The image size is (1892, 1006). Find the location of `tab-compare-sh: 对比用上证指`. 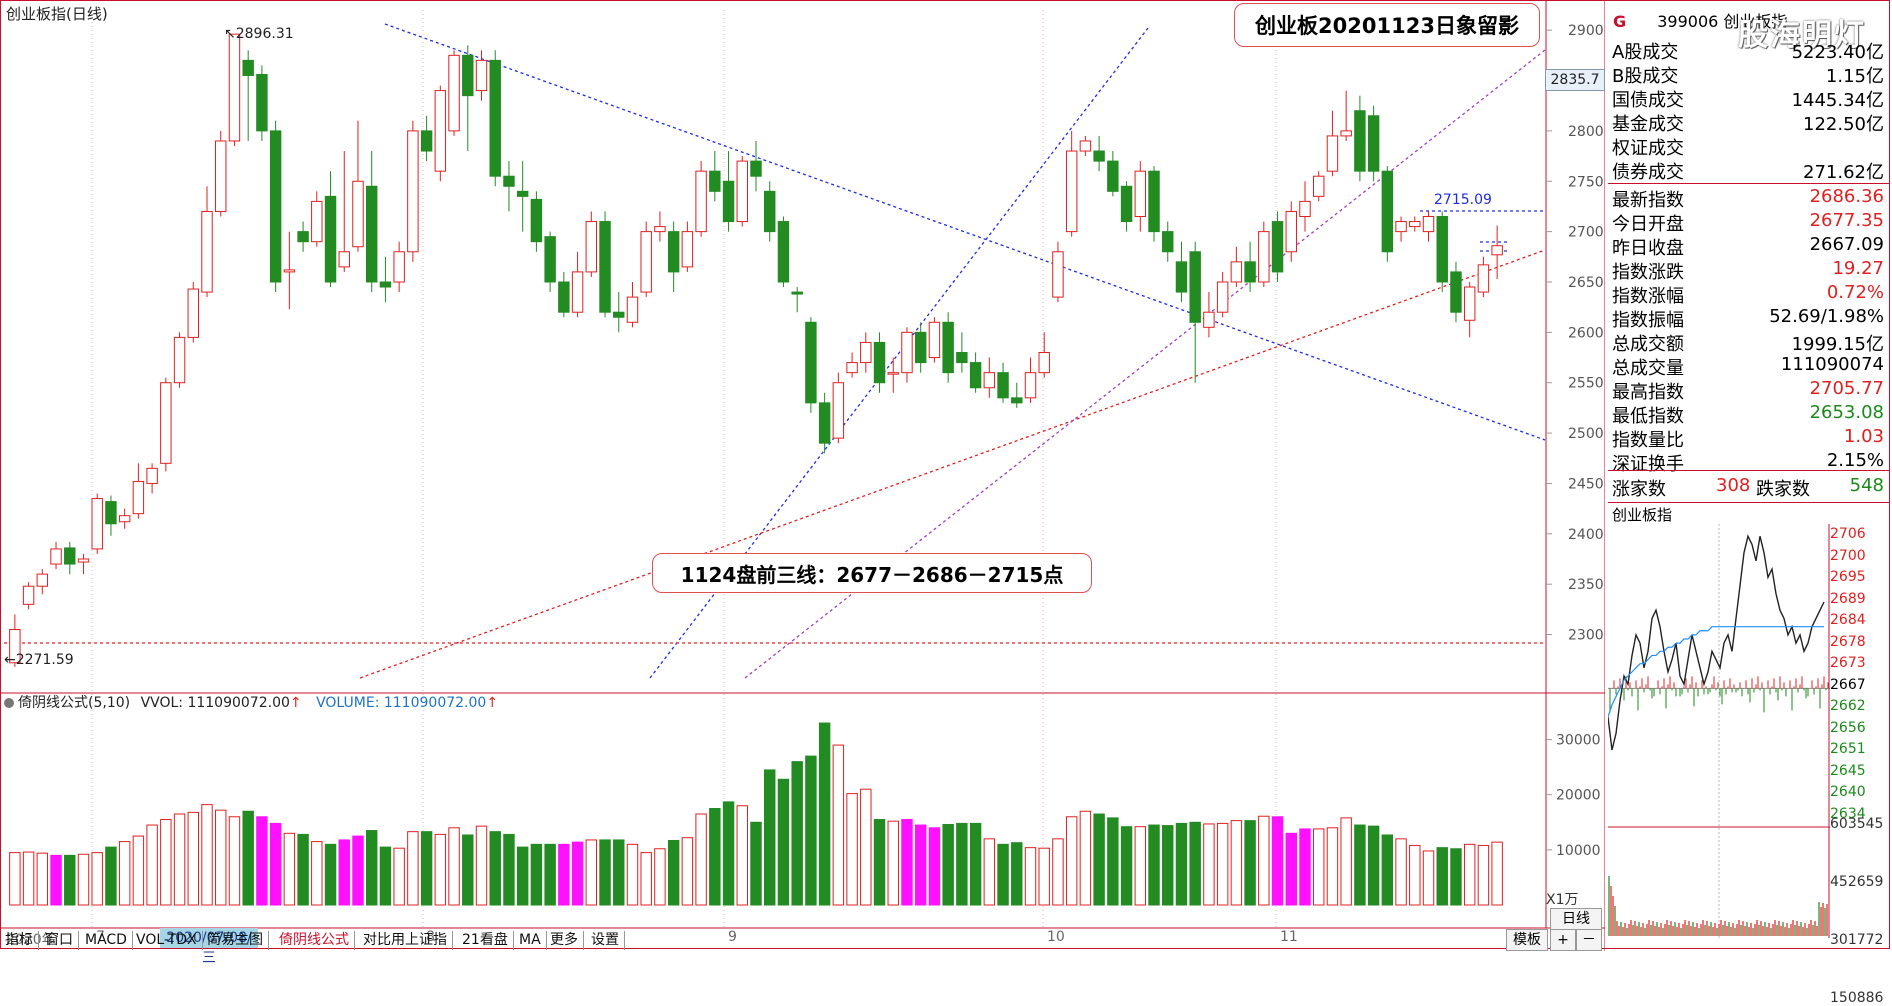

tab-compare-sh: 对比用上证指 is located at coordinates (405, 940).